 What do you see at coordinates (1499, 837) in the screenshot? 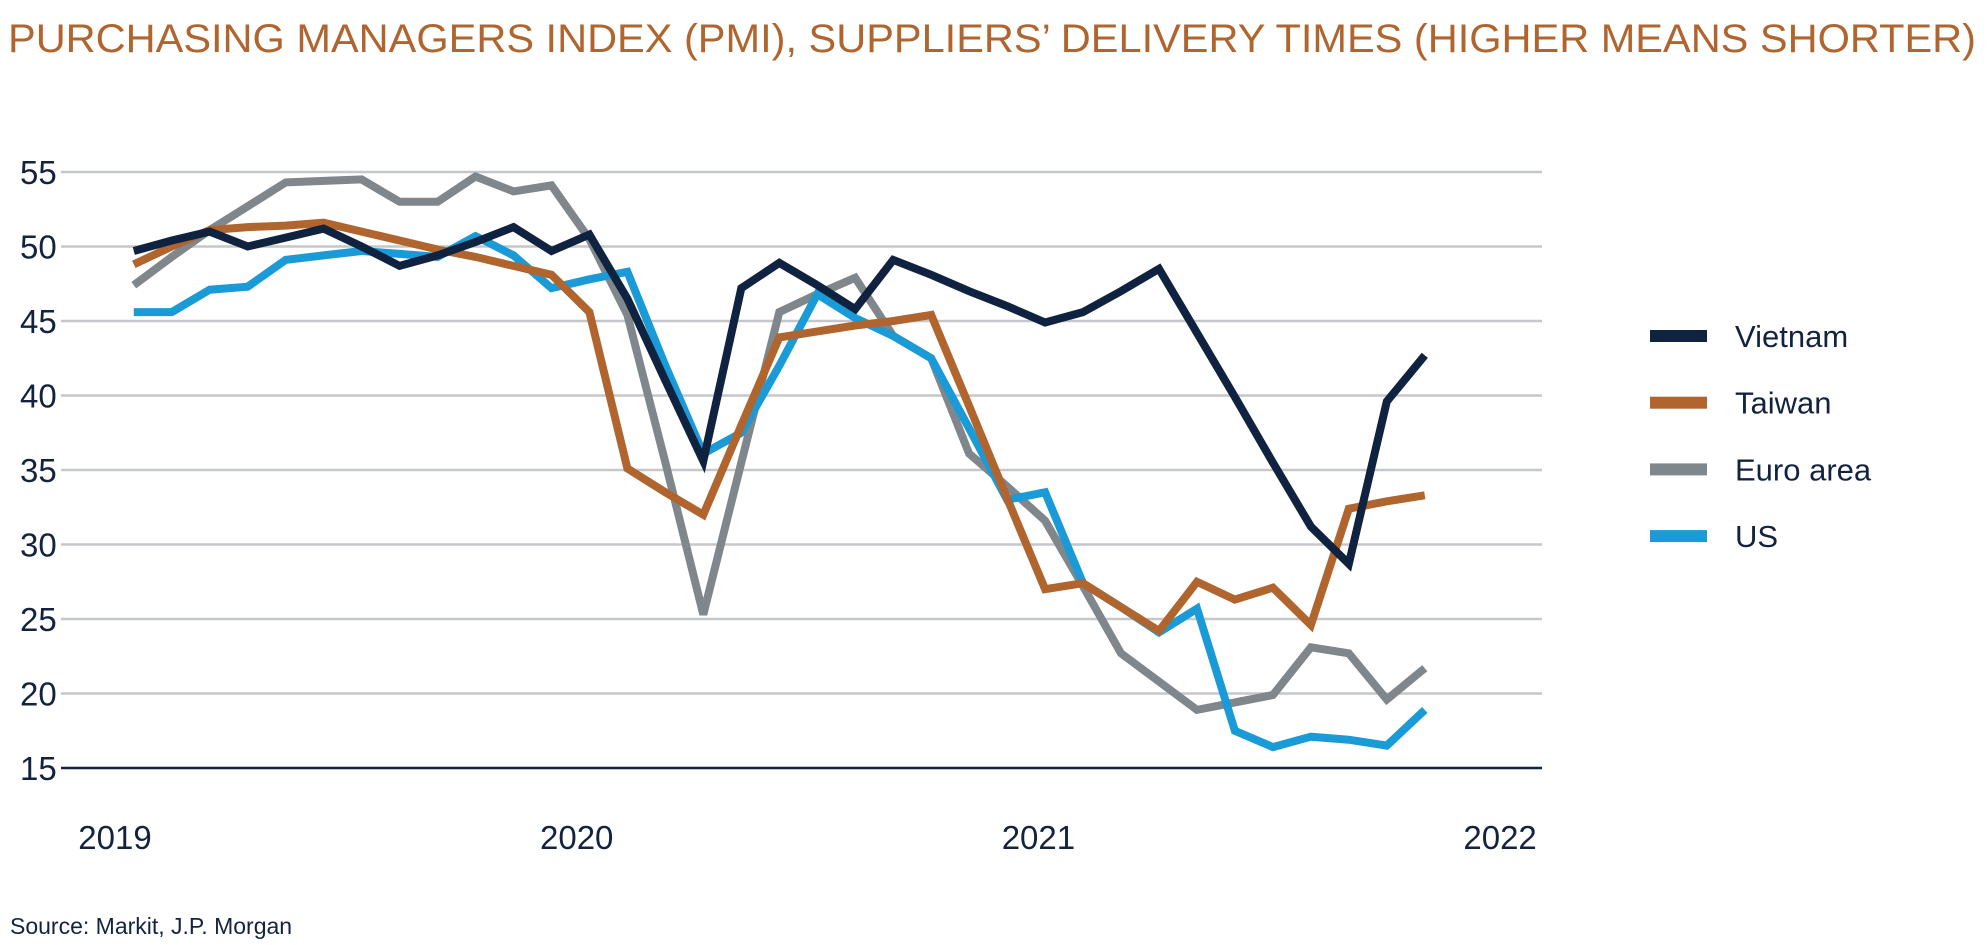
I see `x-tick-label: 2022` at bounding box center [1499, 837].